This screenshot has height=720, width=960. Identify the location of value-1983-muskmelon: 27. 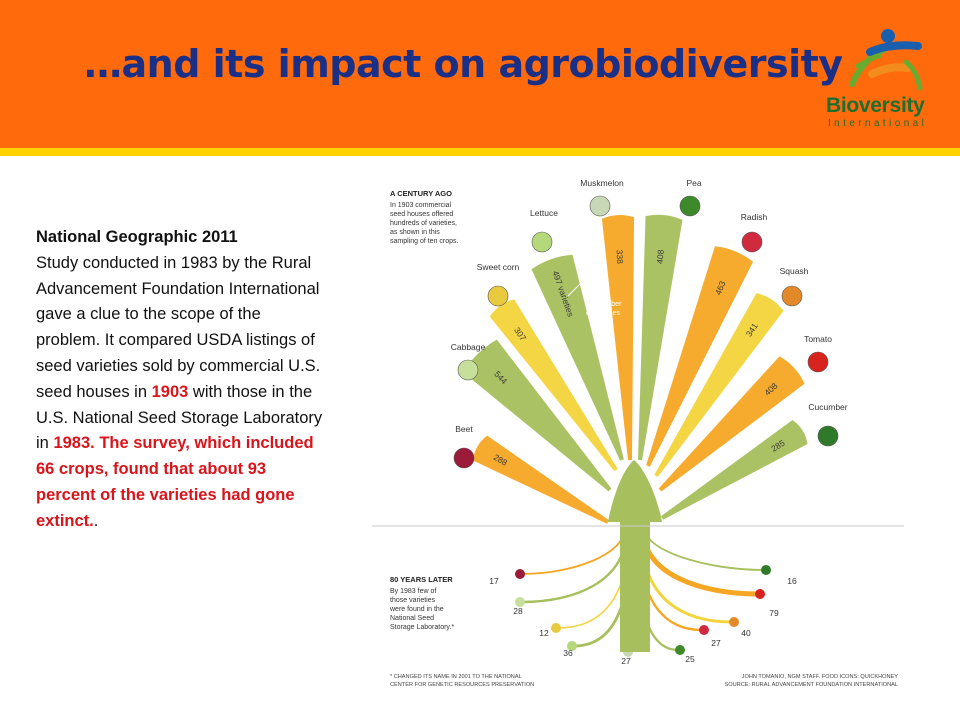
(626, 661).